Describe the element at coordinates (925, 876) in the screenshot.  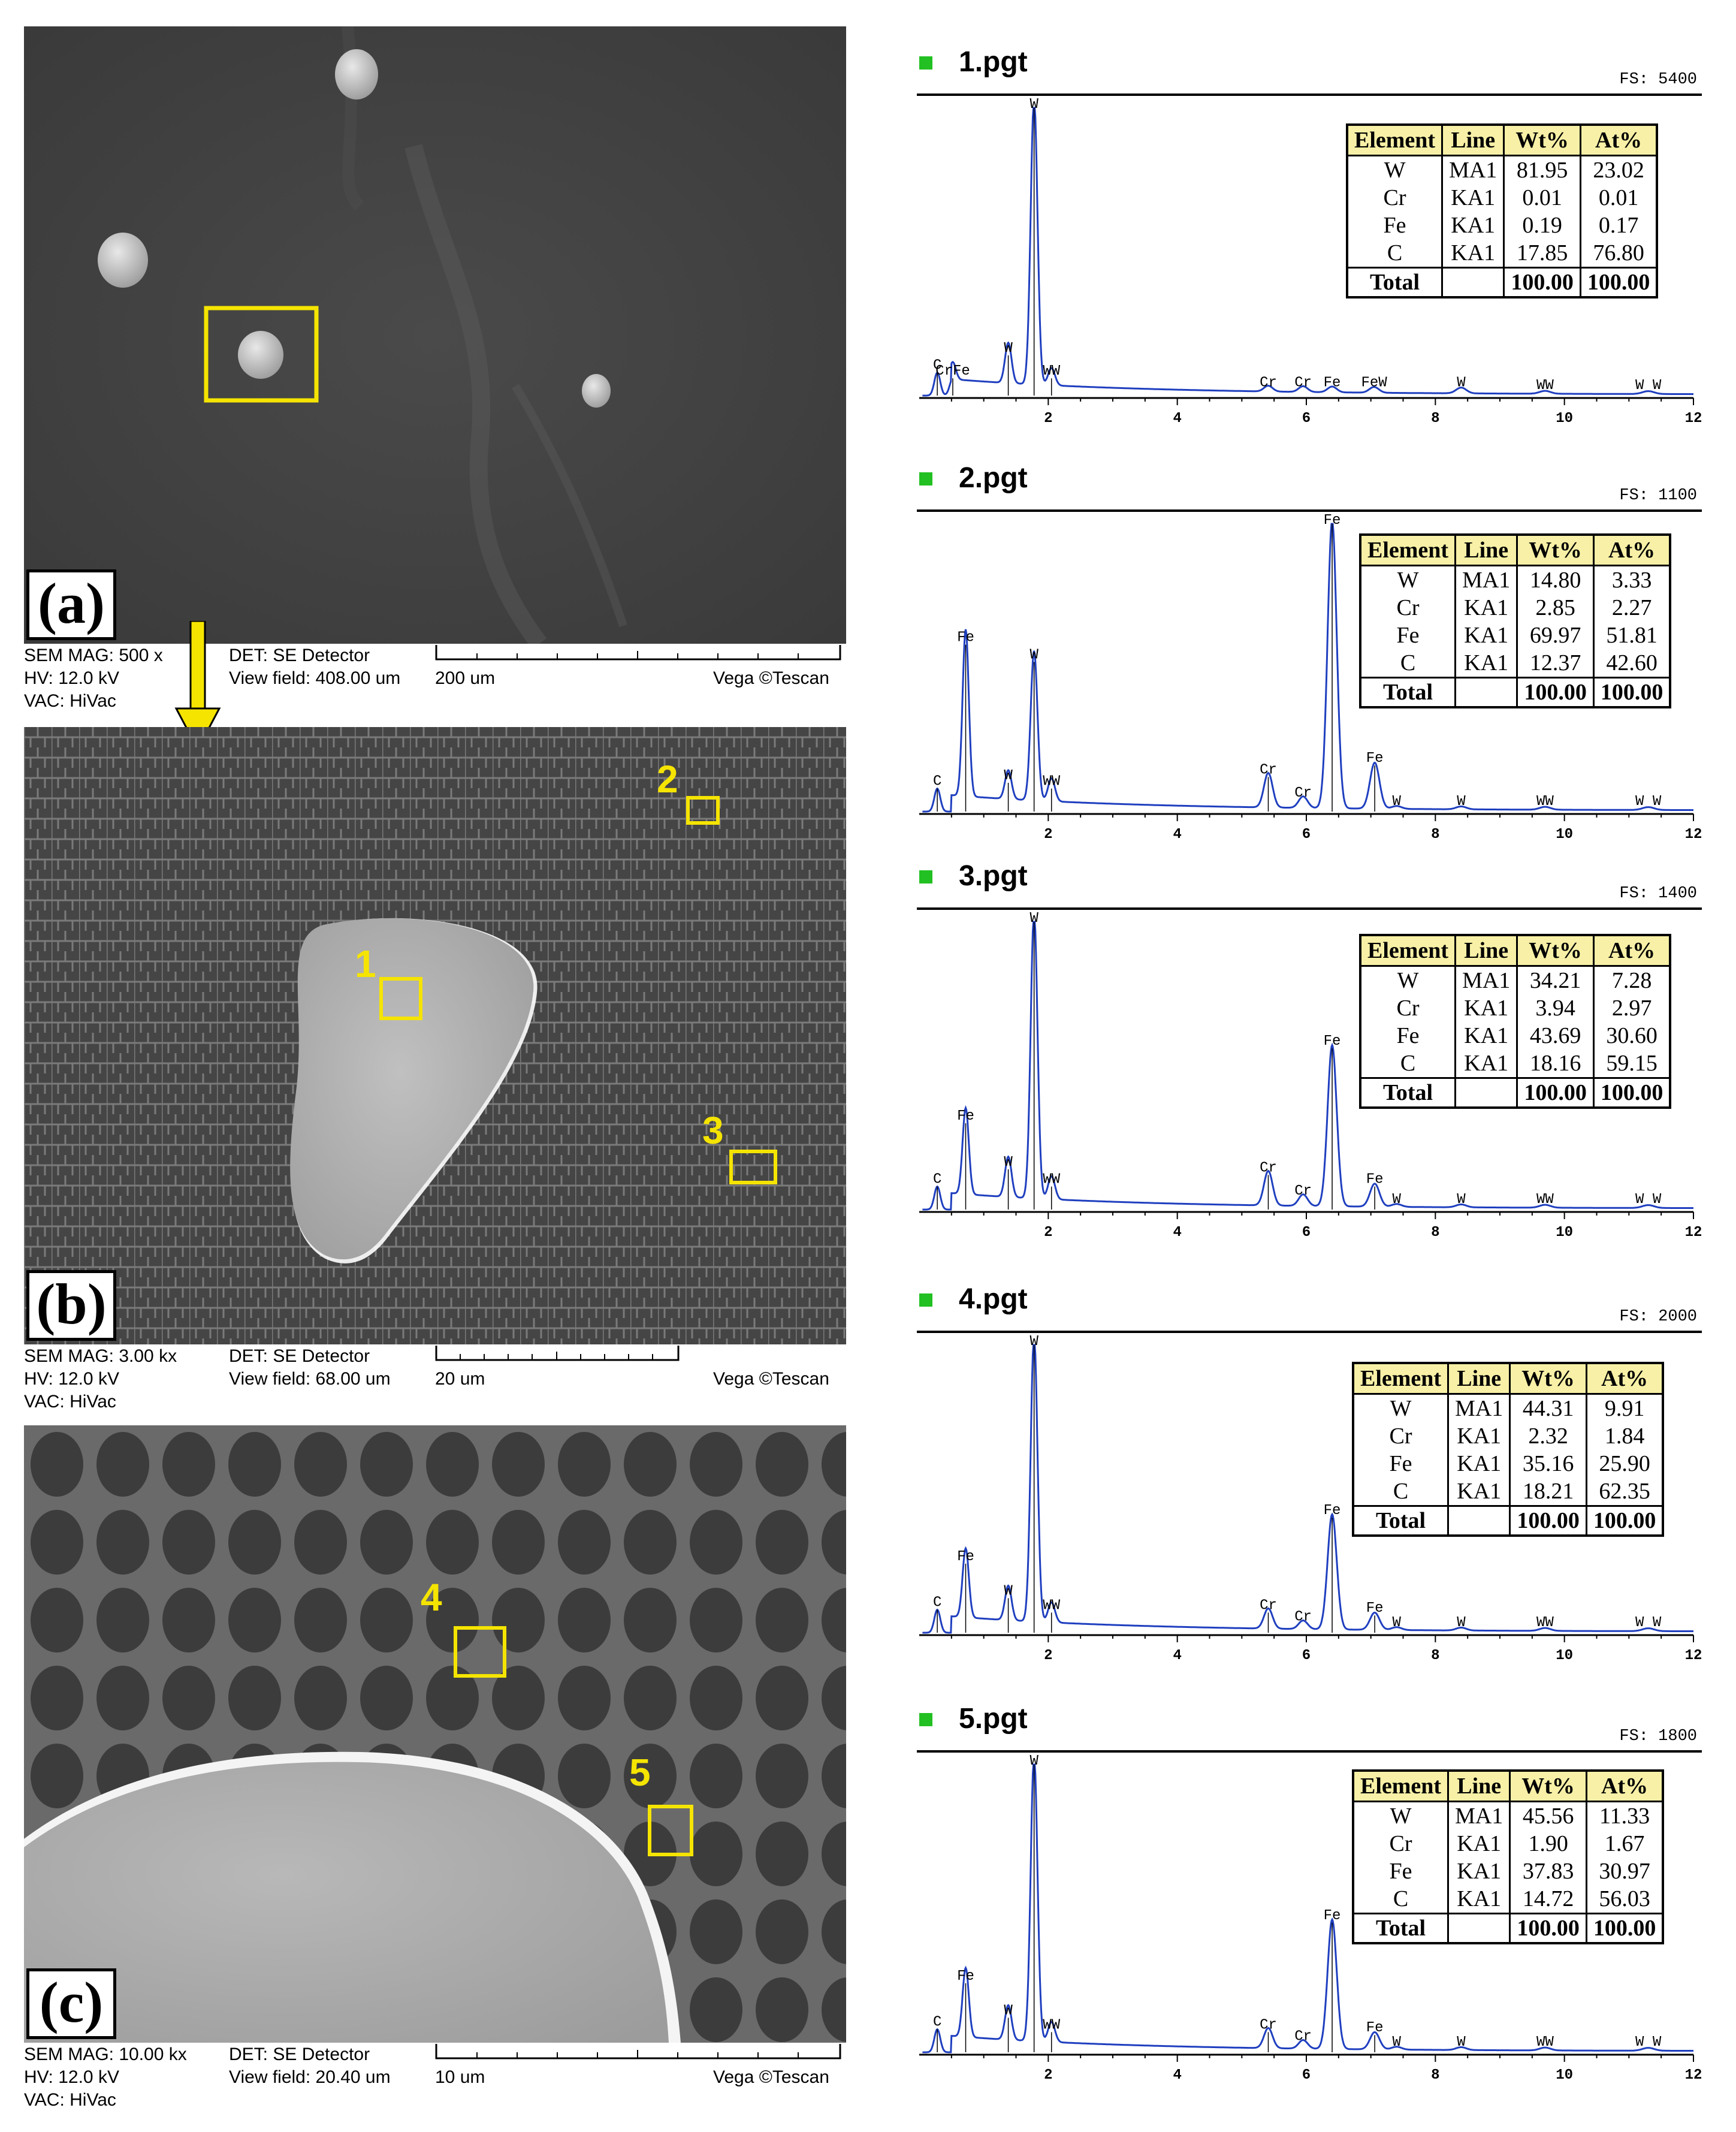
I see `eds-bullet` at that location.